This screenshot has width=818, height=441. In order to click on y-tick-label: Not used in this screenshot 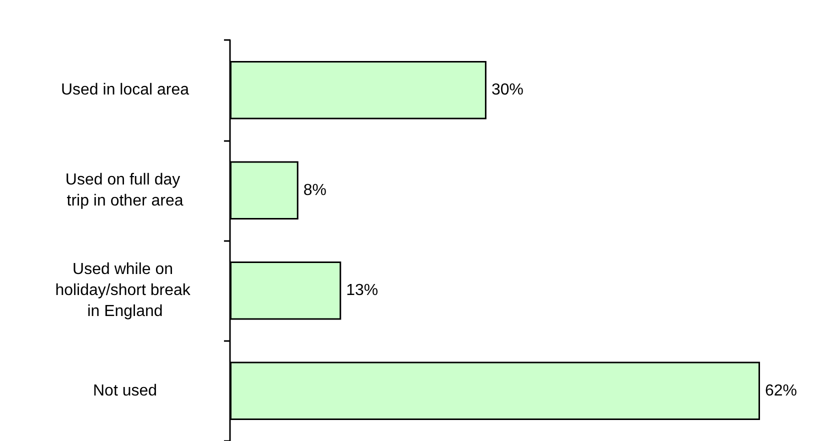, I will do `click(125, 391)`.